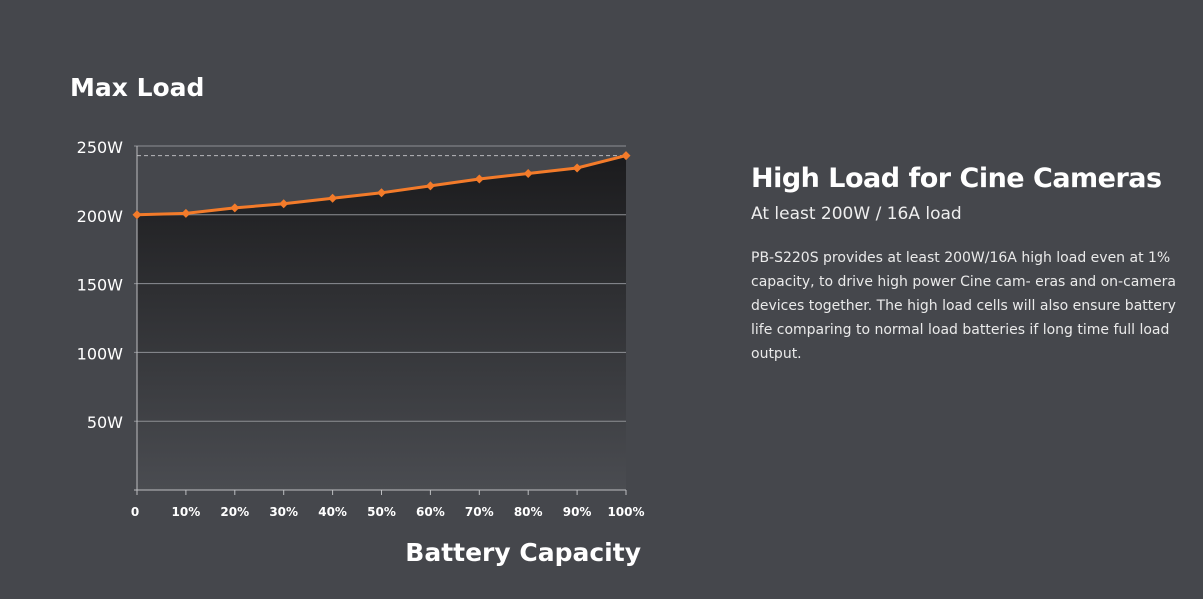 The width and height of the screenshot is (1203, 599). What do you see at coordinates (100, 353) in the screenshot?
I see `y-tick-label: 100W` at bounding box center [100, 353].